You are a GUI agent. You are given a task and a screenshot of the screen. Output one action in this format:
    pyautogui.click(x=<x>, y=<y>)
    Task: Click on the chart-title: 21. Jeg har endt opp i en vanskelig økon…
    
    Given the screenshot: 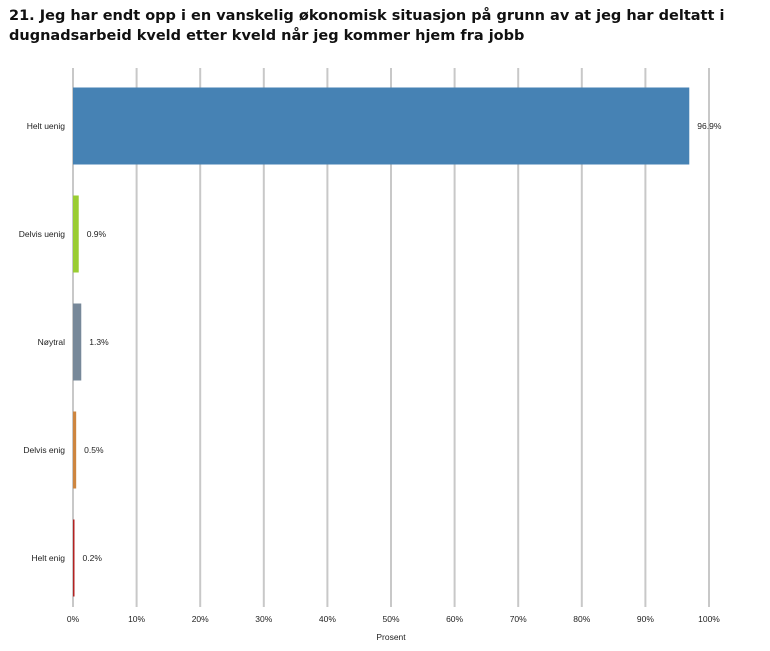 What is the action you would take?
    pyautogui.click(x=367, y=26)
    